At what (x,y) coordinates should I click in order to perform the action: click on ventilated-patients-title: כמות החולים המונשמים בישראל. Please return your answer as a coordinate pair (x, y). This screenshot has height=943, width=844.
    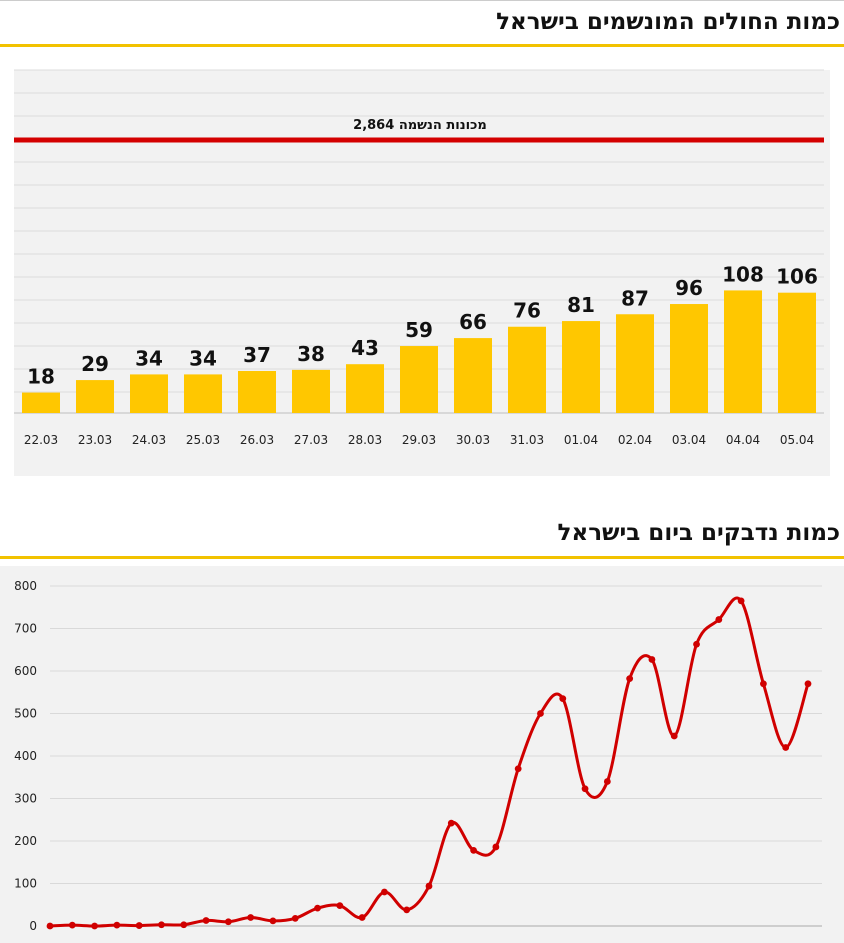
    Looking at the image, I should click on (668, 22).